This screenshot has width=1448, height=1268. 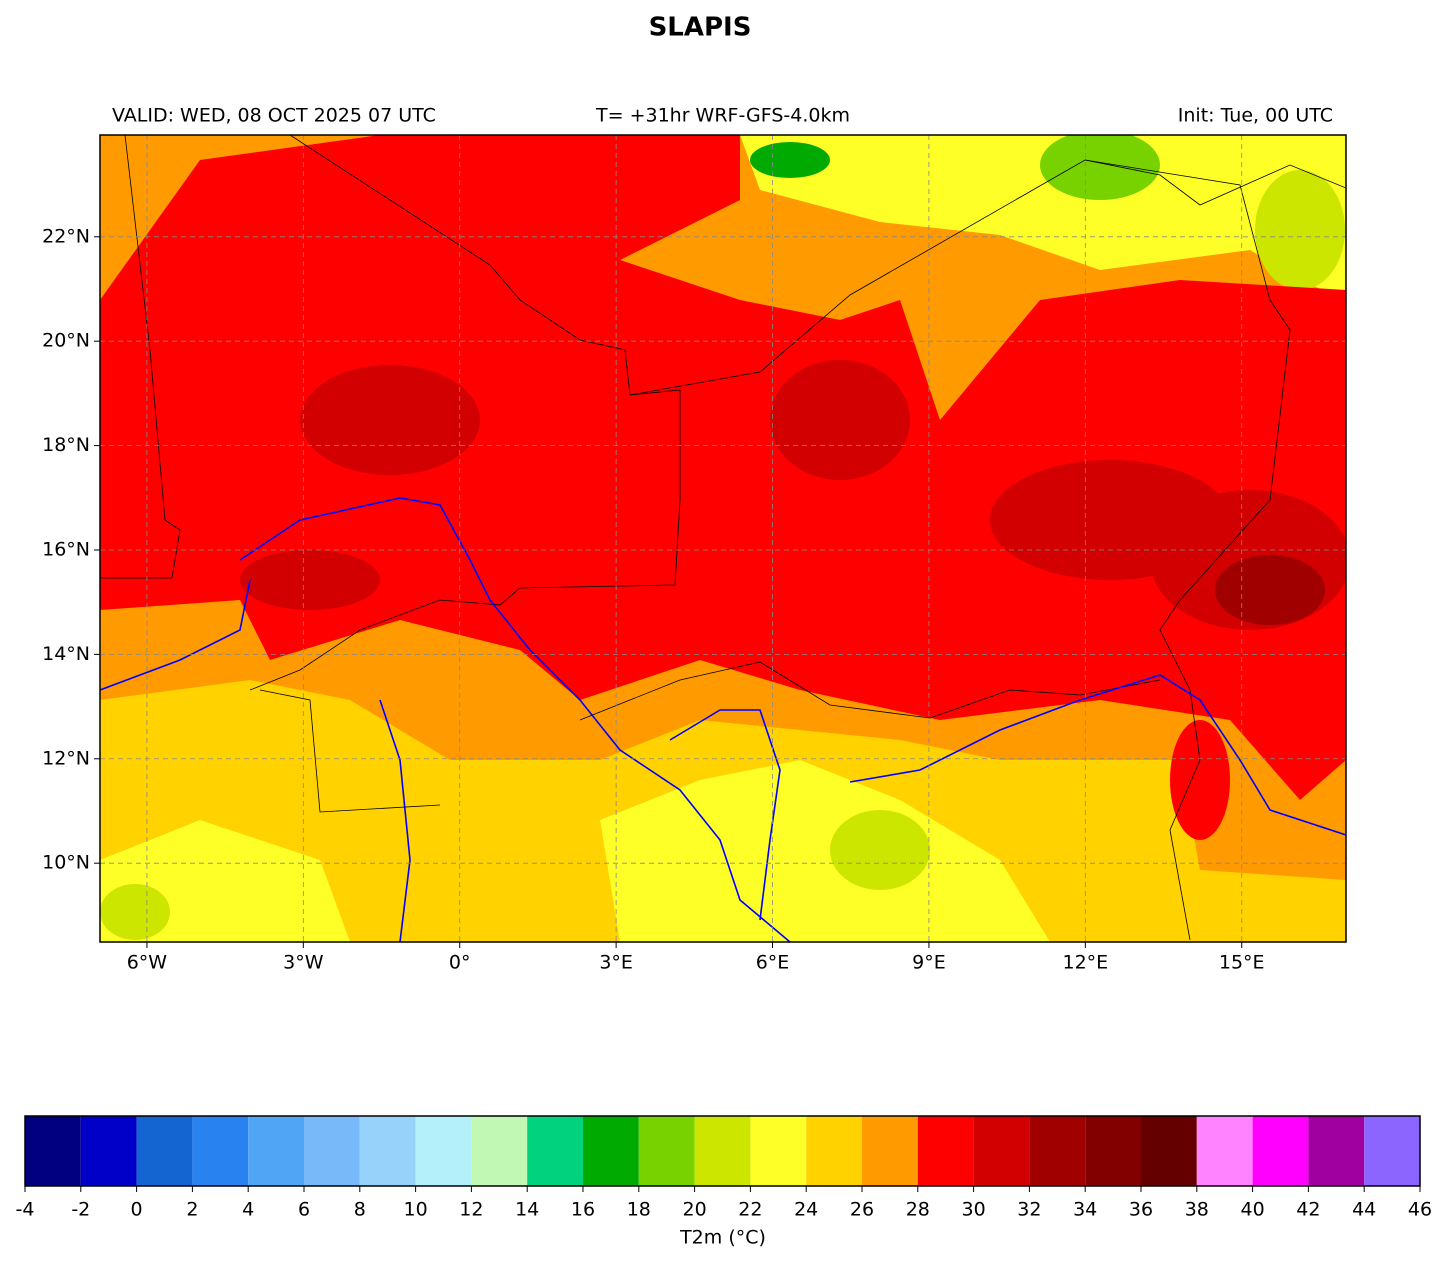 What do you see at coordinates (137, 1210) in the screenshot?
I see `colorbar-tick-label: 0` at bounding box center [137, 1210].